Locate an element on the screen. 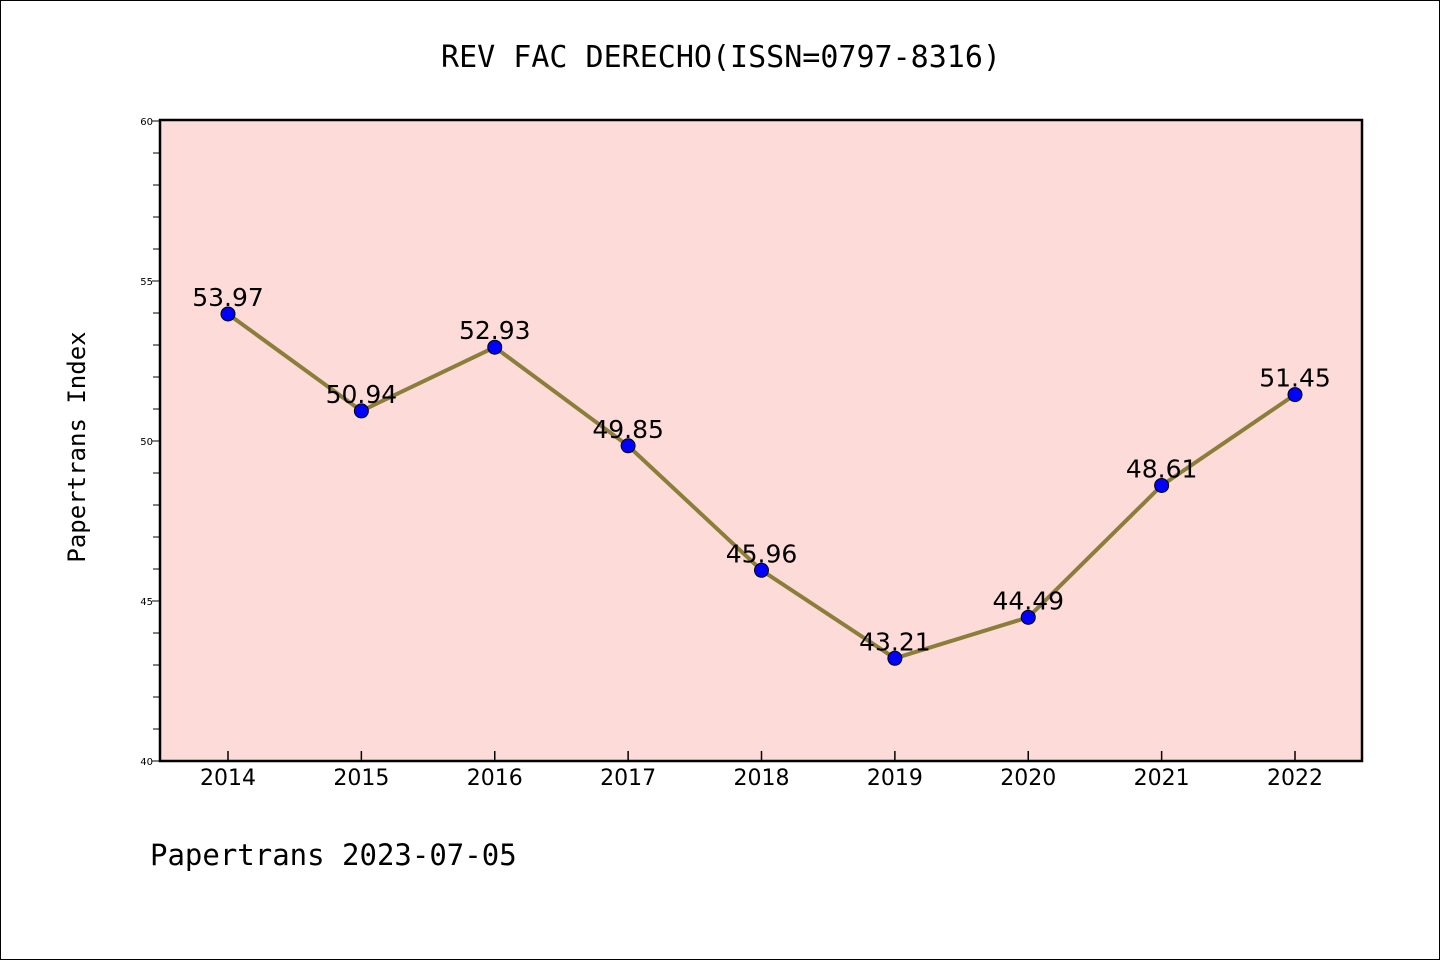 The width and height of the screenshot is (1440, 961). data-label: 49.85 is located at coordinates (628, 429).